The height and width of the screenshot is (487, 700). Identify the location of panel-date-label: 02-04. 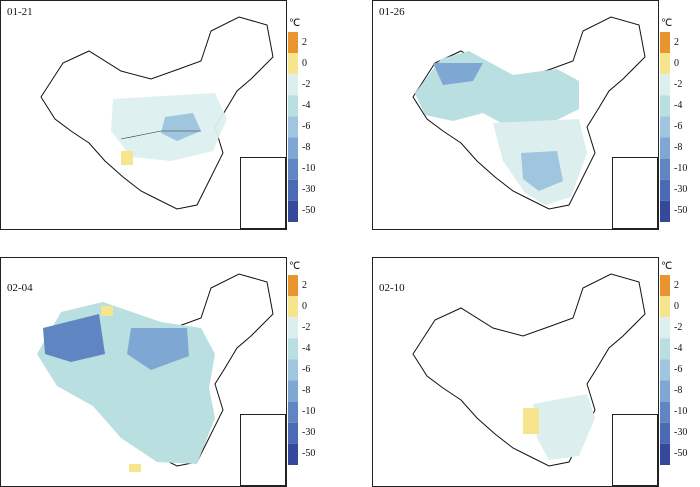
(20, 288).